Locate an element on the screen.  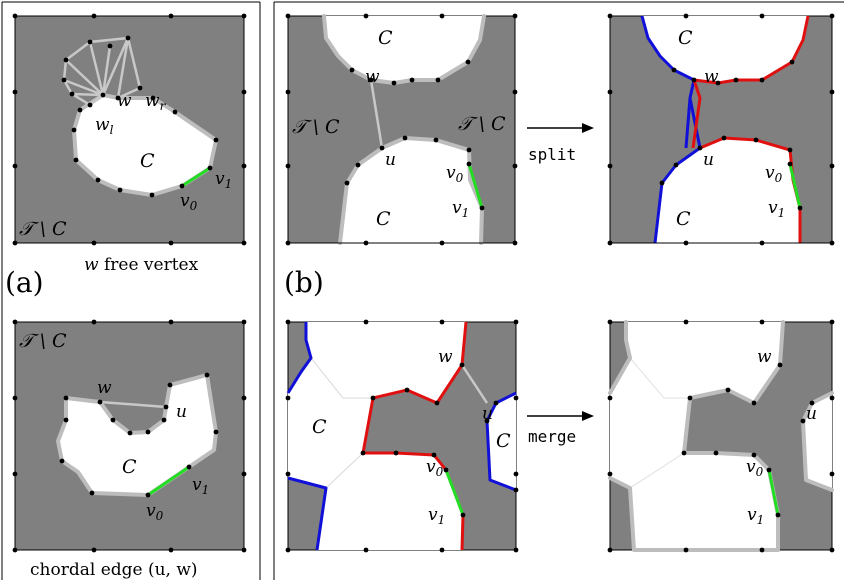
split-arrow: split is located at coordinates (560, 143).